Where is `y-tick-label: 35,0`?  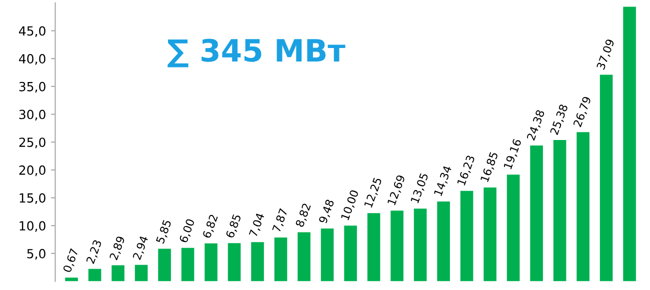 y-tick-label: 35,0 is located at coordinates (32, 87).